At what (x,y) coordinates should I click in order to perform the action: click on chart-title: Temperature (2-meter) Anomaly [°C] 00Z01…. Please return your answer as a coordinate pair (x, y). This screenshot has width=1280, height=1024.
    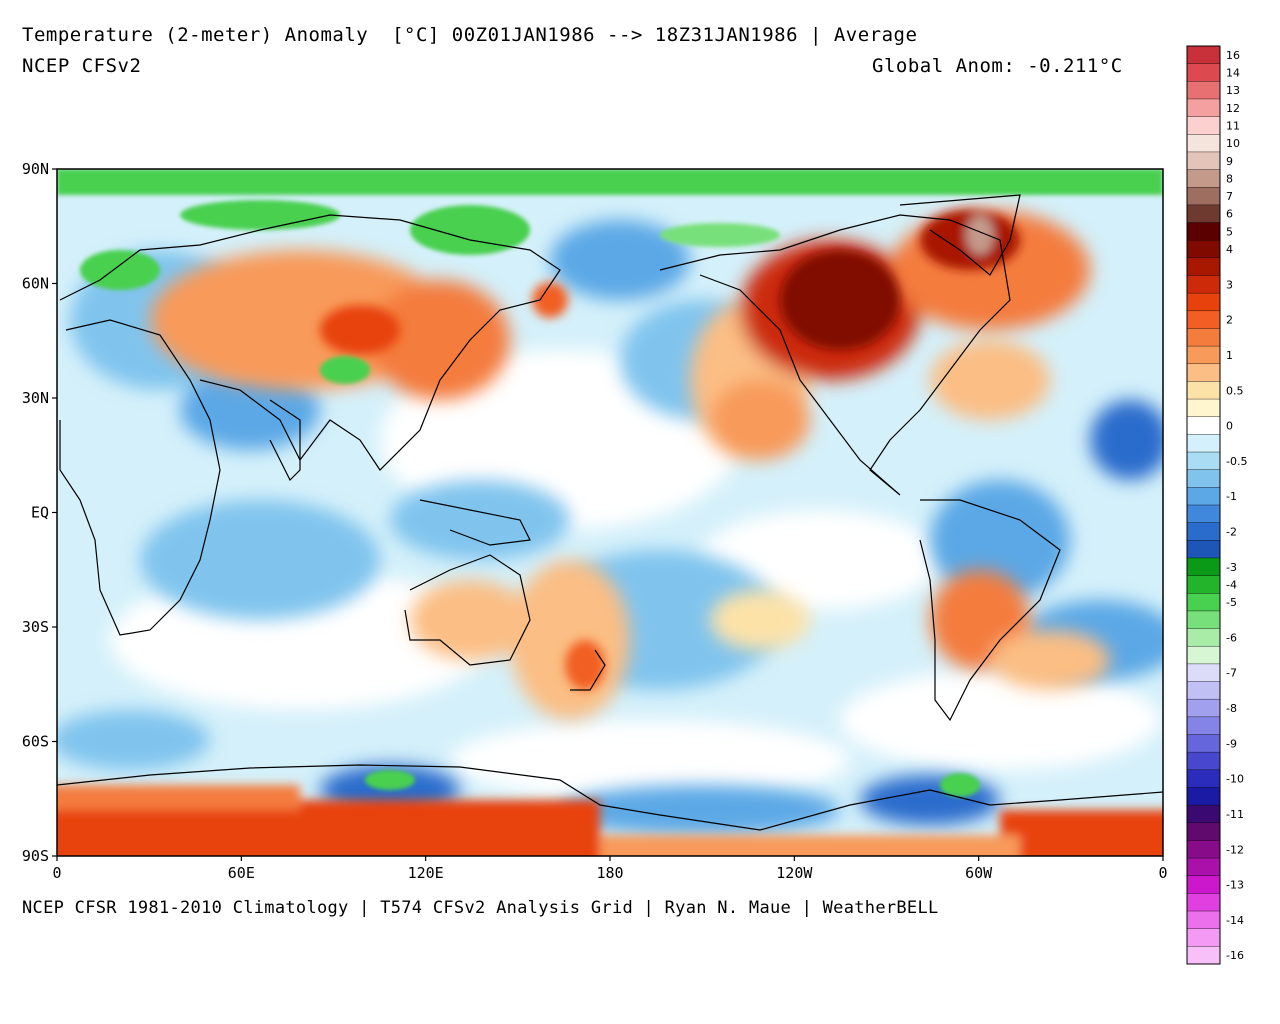
    Looking at the image, I should click on (470, 35).